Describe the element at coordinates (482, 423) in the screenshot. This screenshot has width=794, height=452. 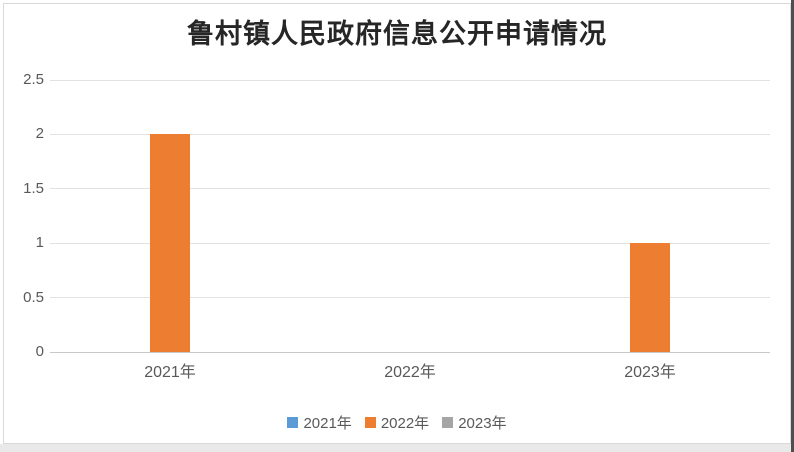
I see `legend-label: 2023年` at that location.